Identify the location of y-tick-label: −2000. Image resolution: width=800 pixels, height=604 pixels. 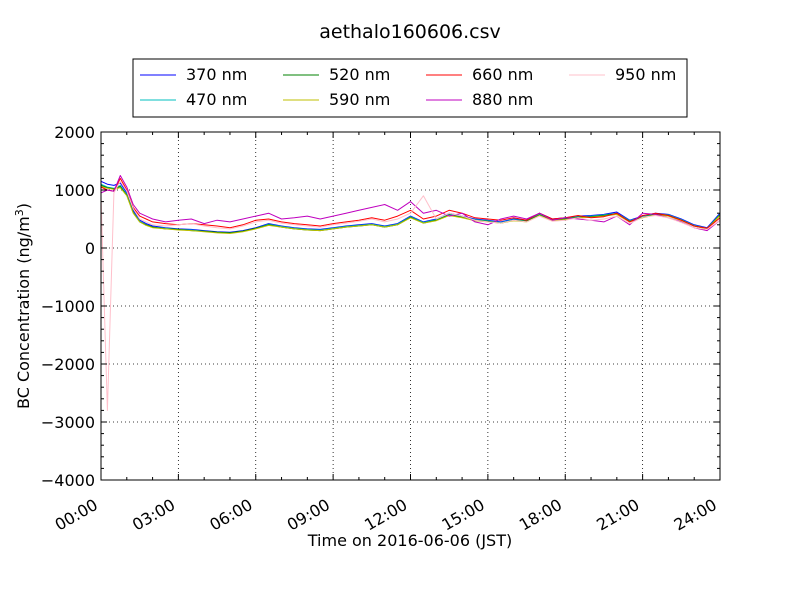
(68, 364).